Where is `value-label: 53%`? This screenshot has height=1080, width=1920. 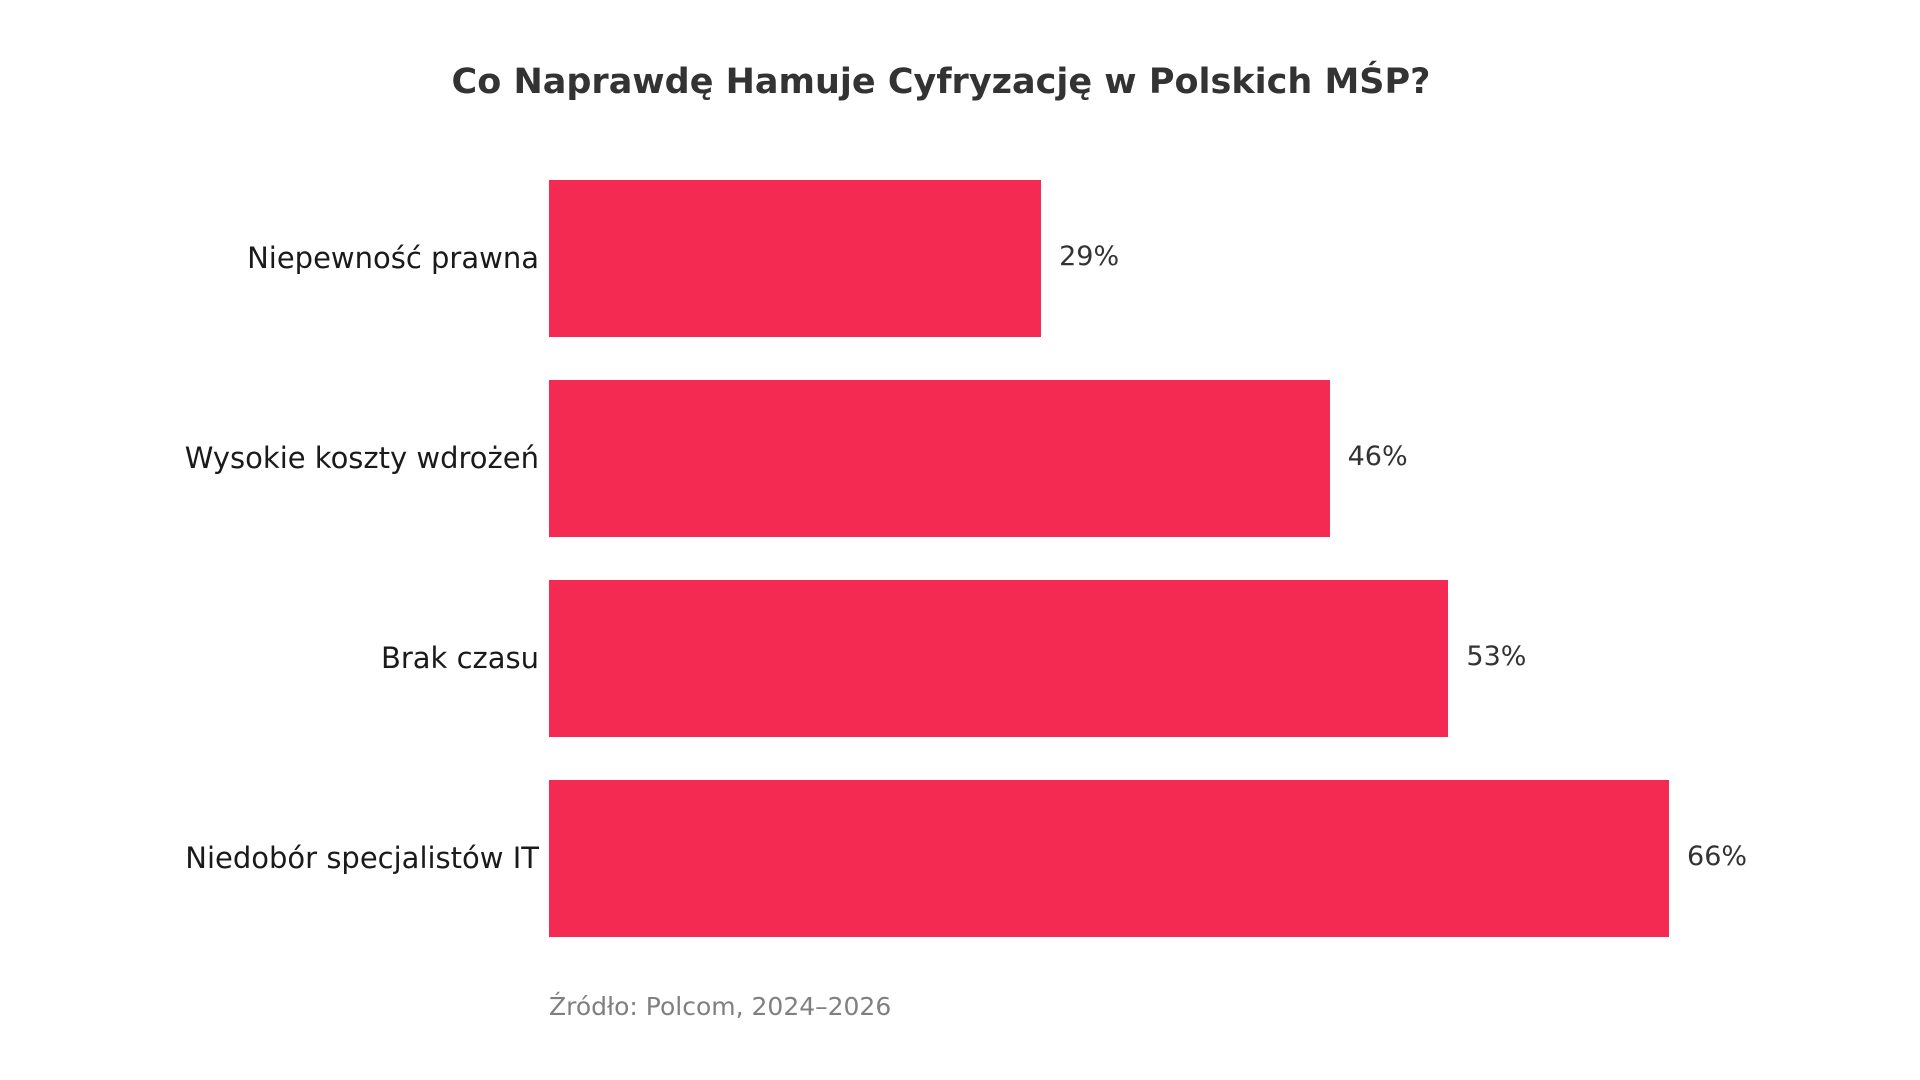
value-label: 53% is located at coordinates (1496, 656).